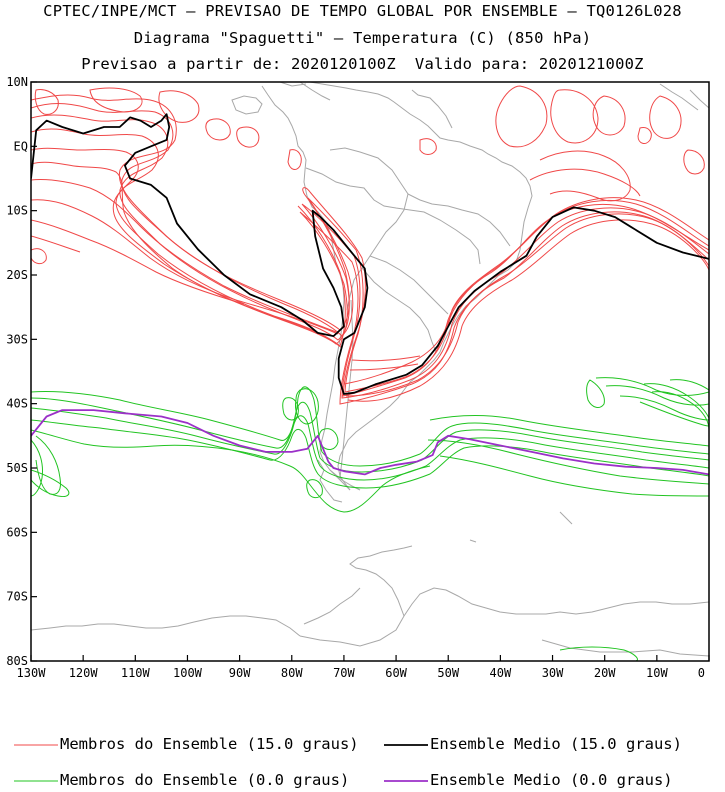 Image resolution: width=725 pixels, height=792 pixels. What do you see at coordinates (240, 673) in the screenshot?
I see `x-tick-label: 90W` at bounding box center [240, 673].